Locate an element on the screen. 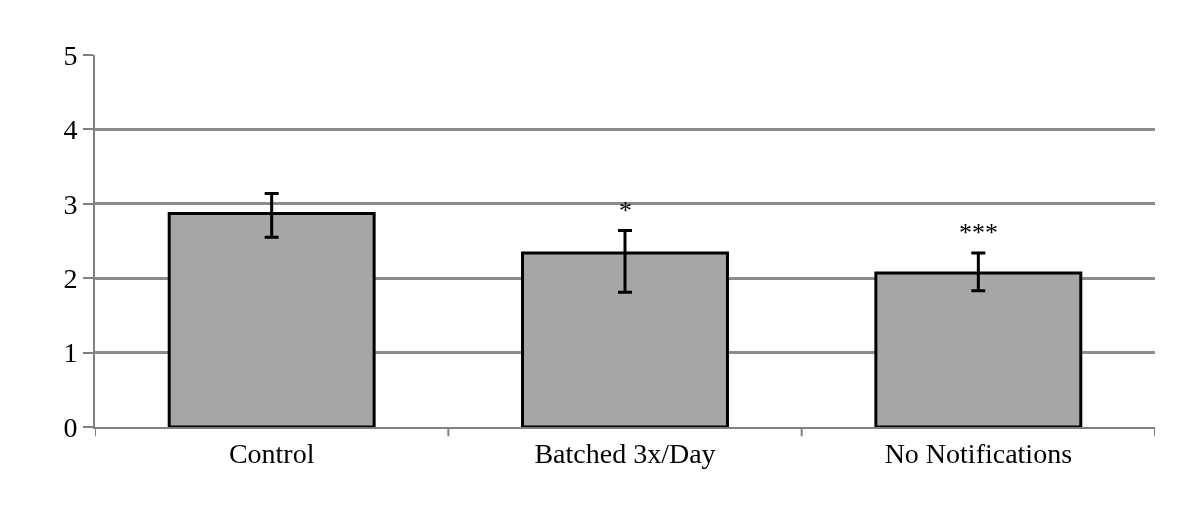 This screenshot has width=1185, height=515. annotation: * is located at coordinates (625, 210).